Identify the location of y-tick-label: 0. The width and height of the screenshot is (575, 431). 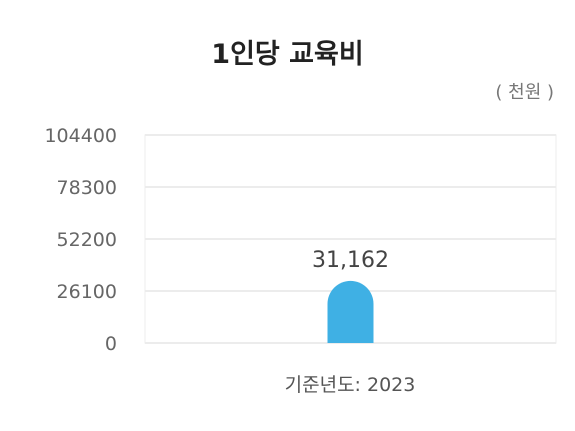
(111, 344).